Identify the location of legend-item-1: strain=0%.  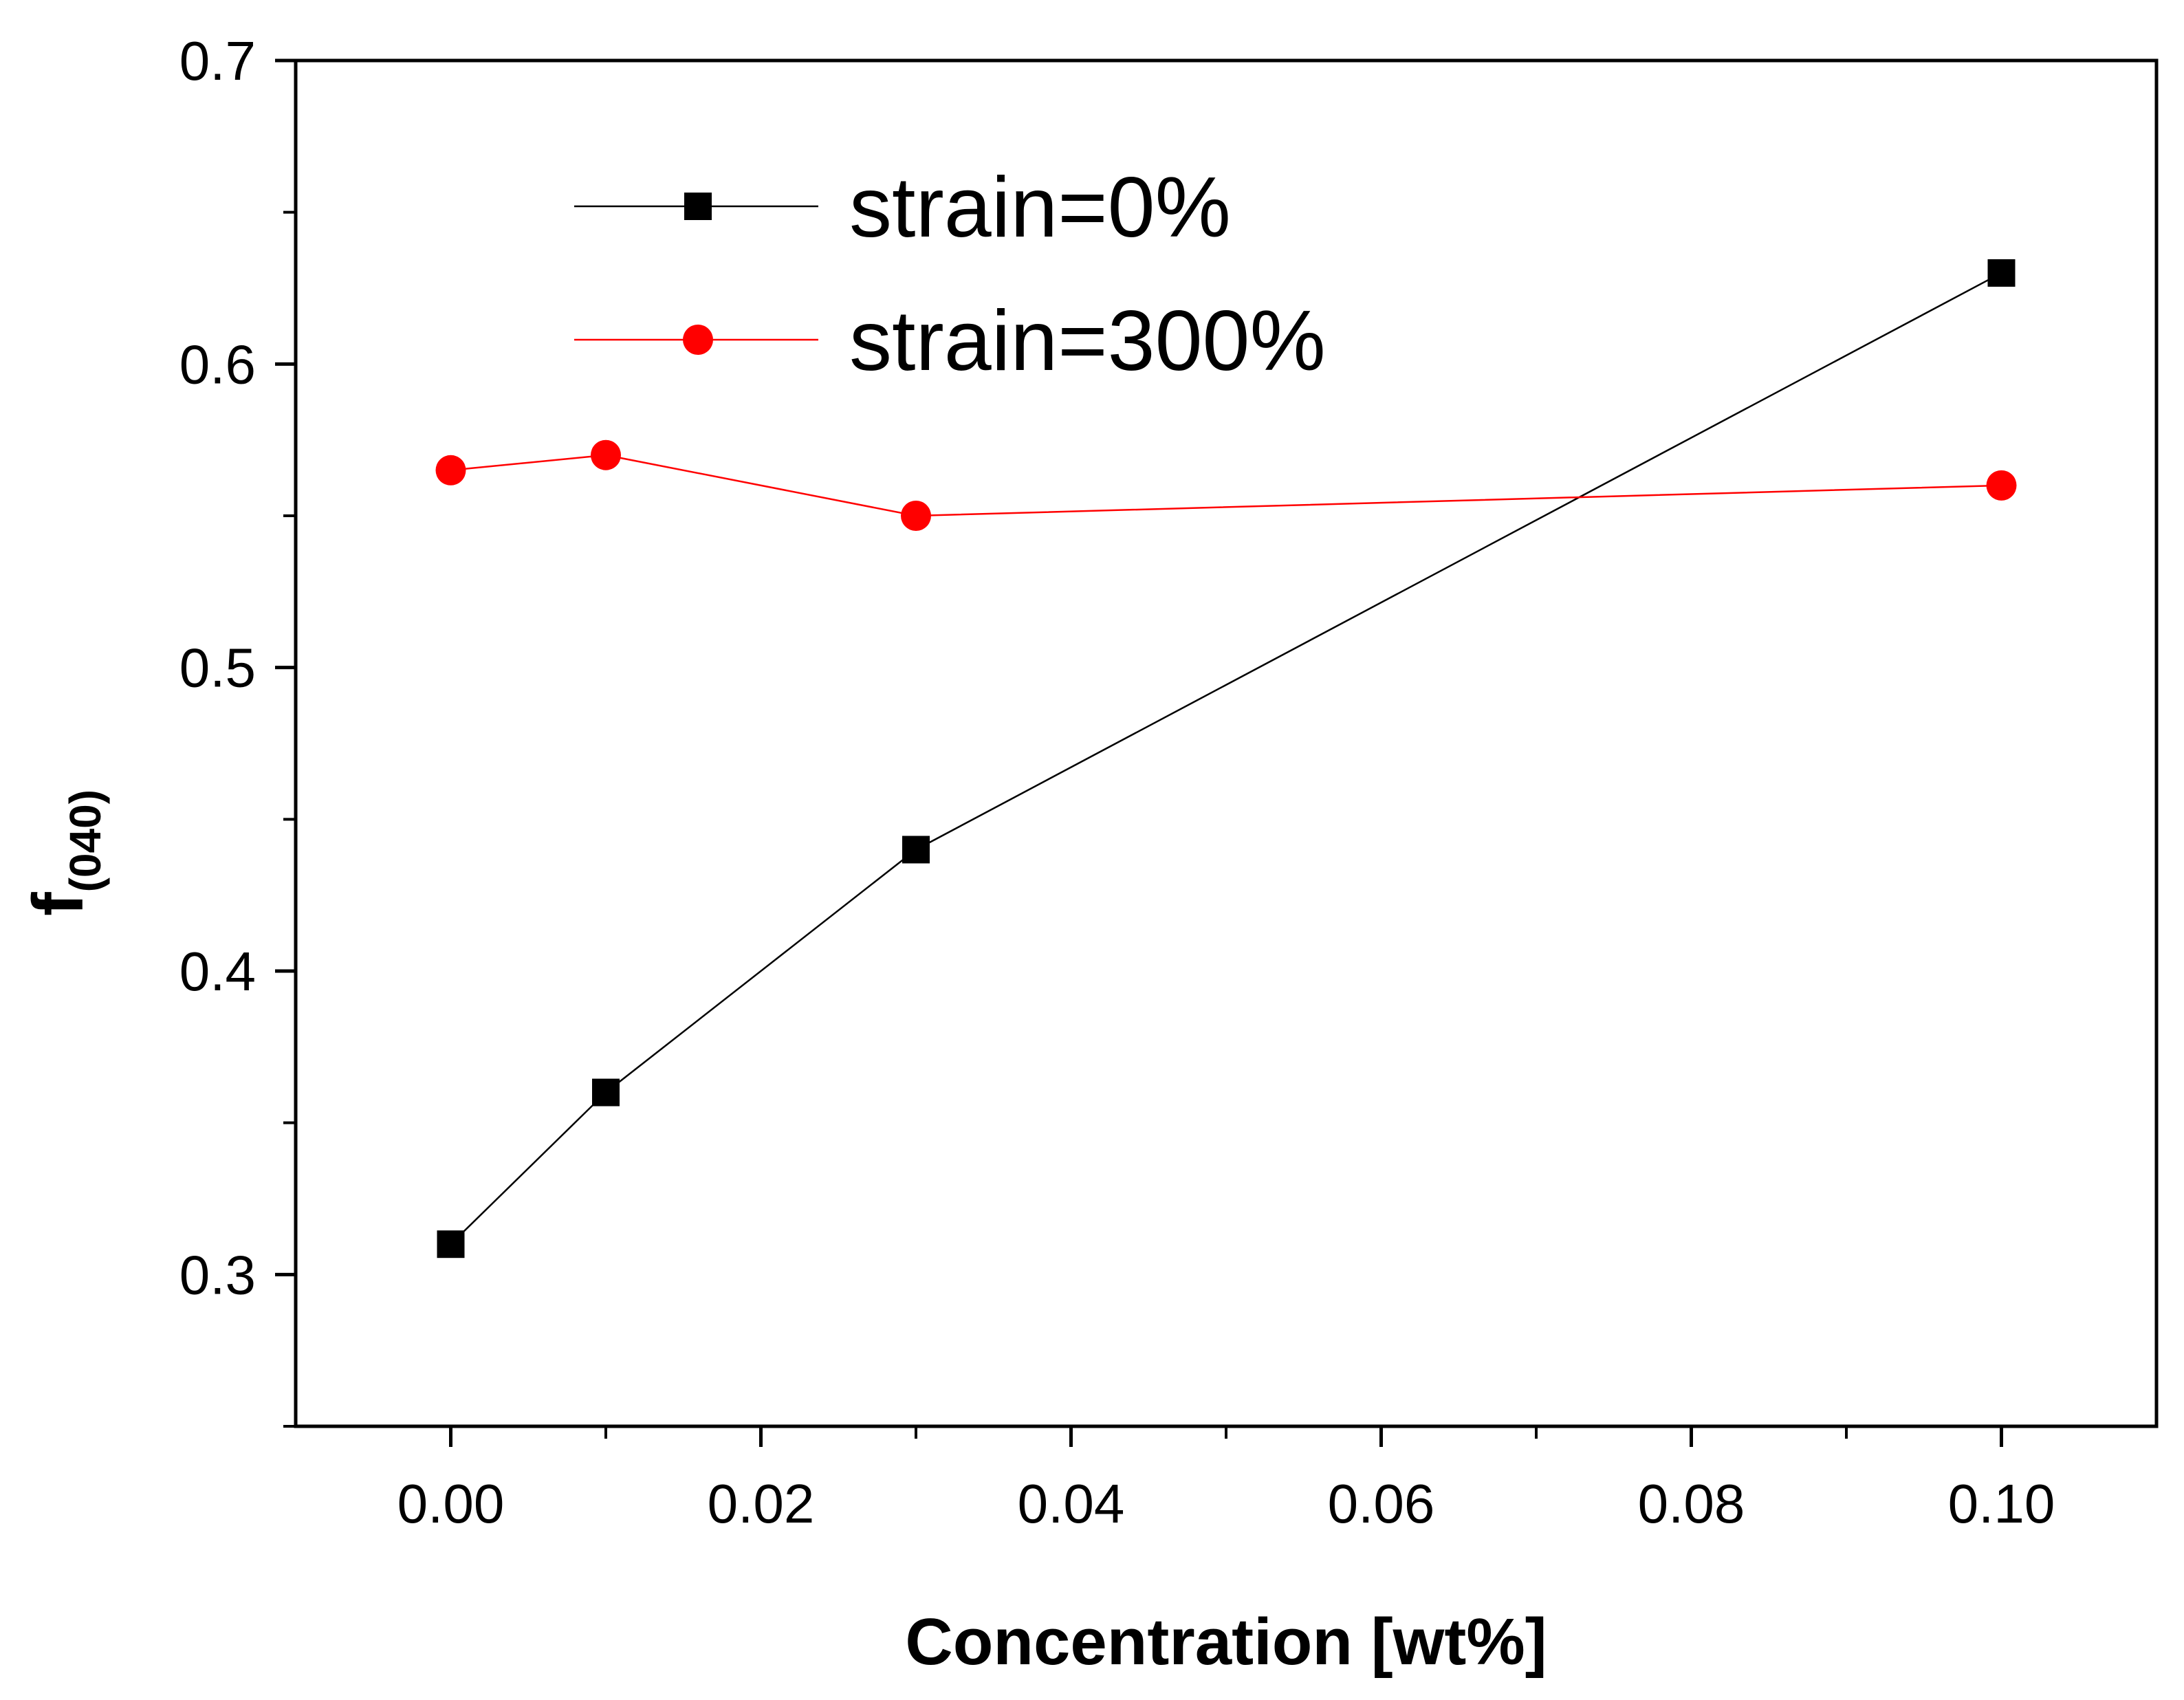
(902, 207).